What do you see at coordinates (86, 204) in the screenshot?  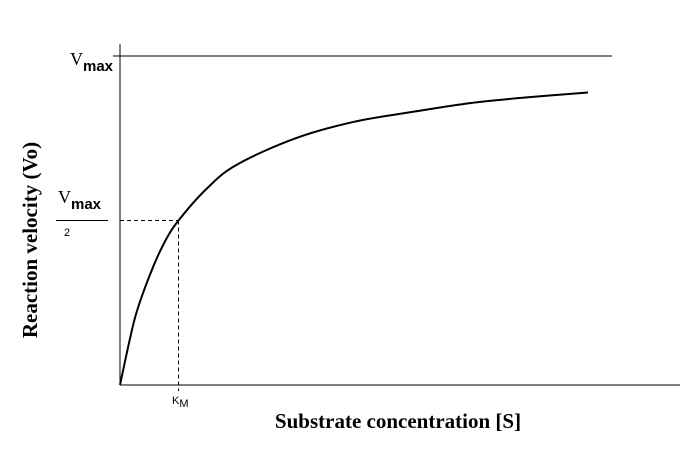 I see `half-vmax-sub: max` at bounding box center [86, 204].